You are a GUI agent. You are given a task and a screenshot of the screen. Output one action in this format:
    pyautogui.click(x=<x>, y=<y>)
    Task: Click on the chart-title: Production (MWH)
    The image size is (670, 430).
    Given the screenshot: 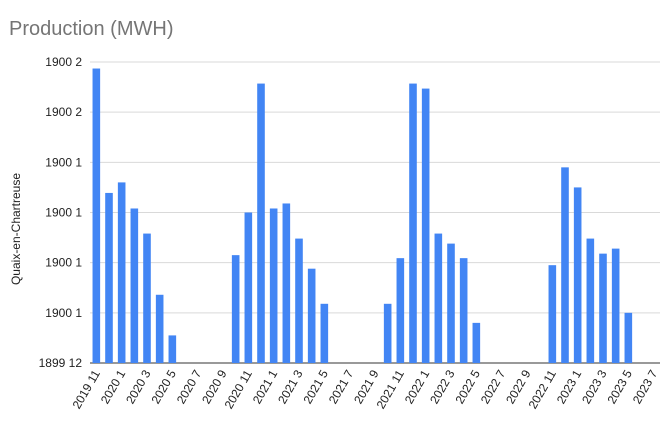 What is the action you would take?
    pyautogui.click(x=91, y=29)
    